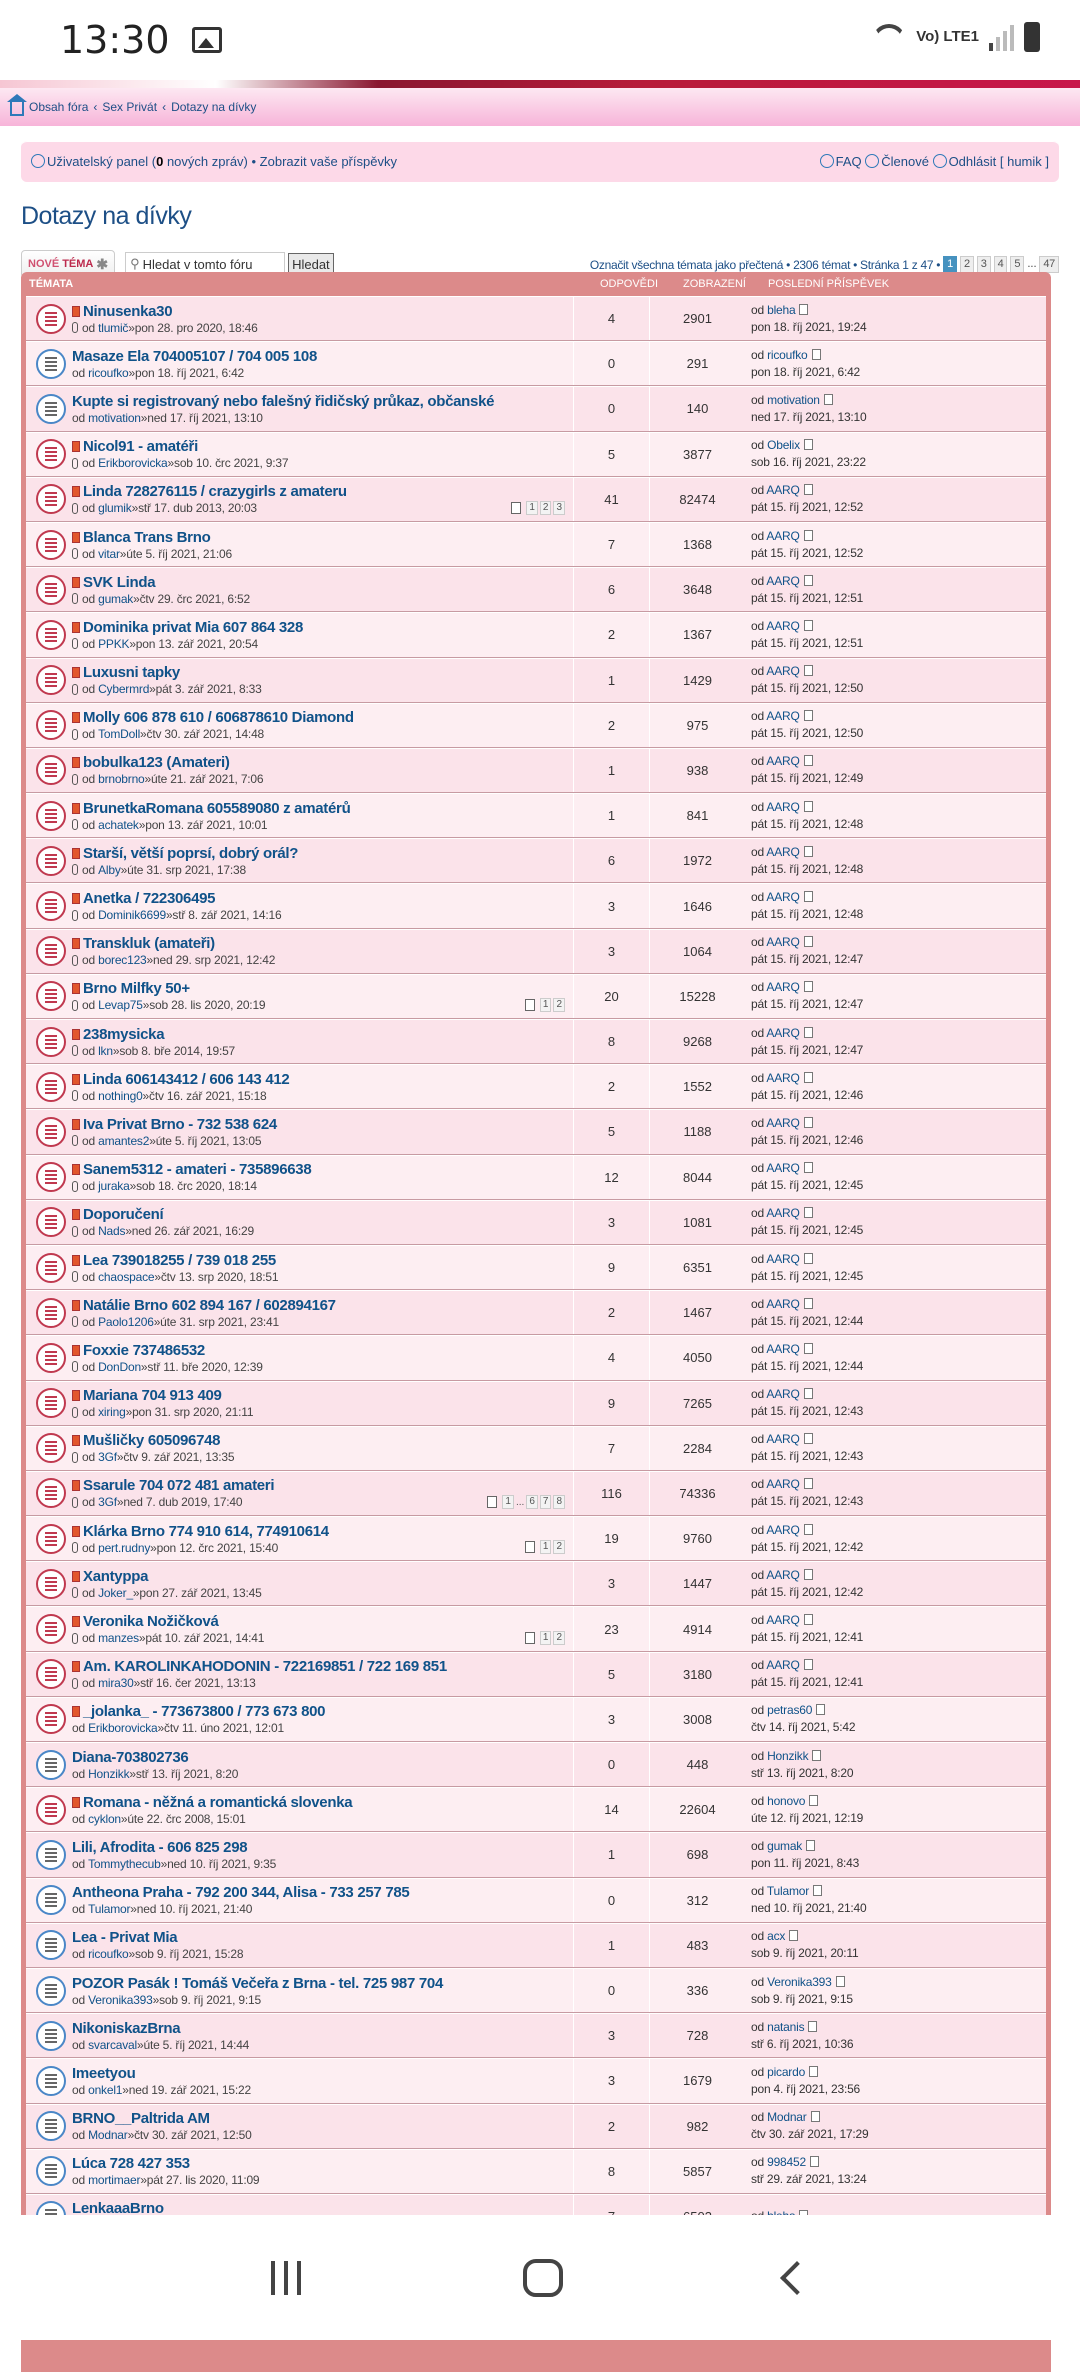 The height and width of the screenshot is (2372, 1080). What do you see at coordinates (998, 161) in the screenshot?
I see `logout-link: Odhlásit [ humik ]` at bounding box center [998, 161].